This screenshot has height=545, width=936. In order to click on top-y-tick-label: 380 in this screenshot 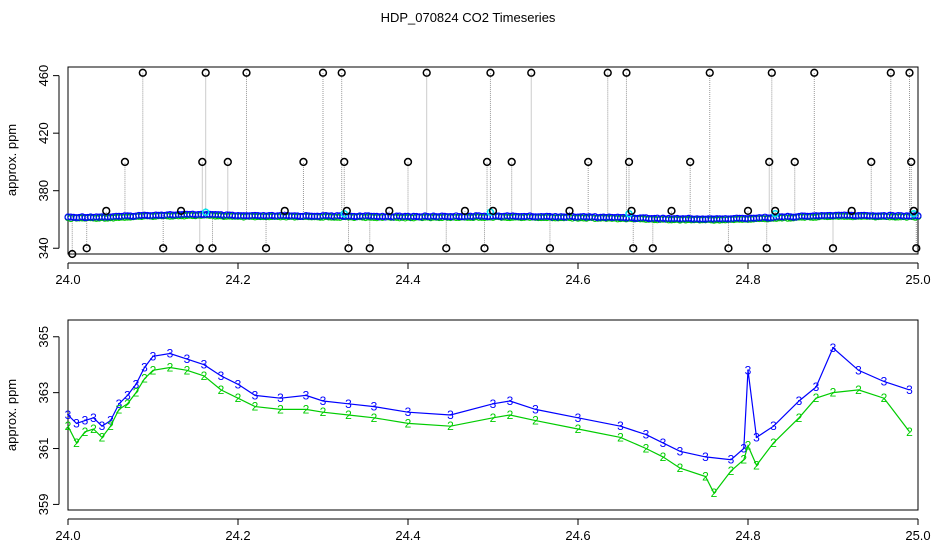, I will do `click(43, 191)`.